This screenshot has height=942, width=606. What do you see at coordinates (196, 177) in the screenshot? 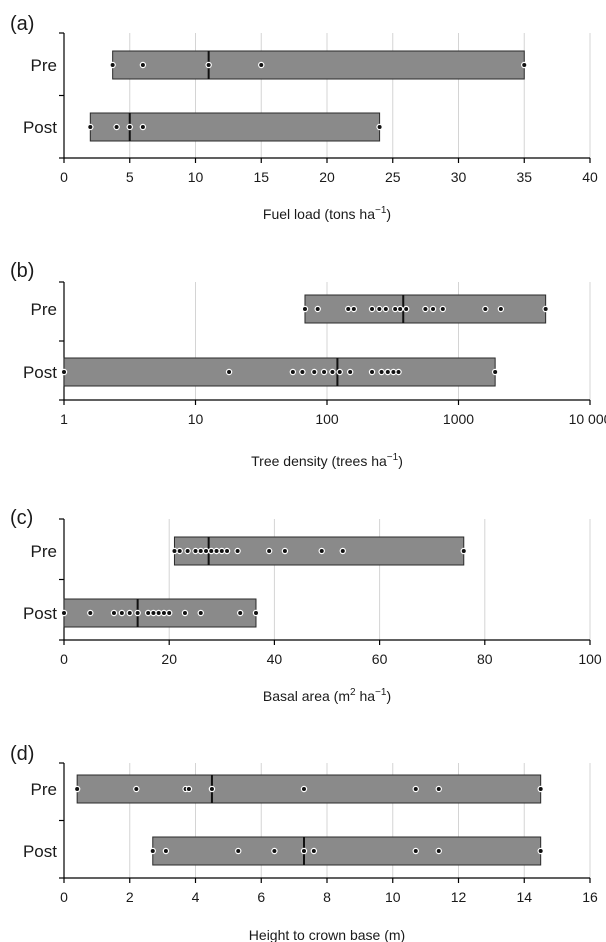
I see `x-tick-label: 10` at bounding box center [196, 177].